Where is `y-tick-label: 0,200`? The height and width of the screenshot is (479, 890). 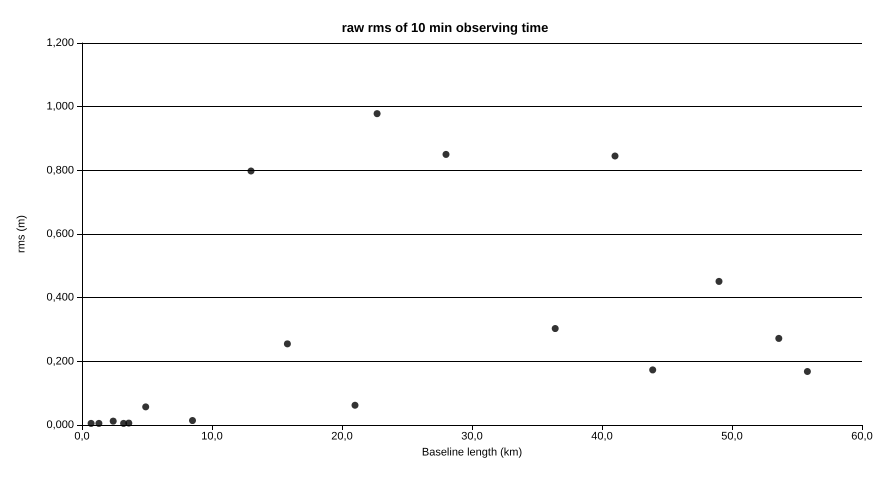
y-tick-label: 0,200 is located at coordinates (60, 361).